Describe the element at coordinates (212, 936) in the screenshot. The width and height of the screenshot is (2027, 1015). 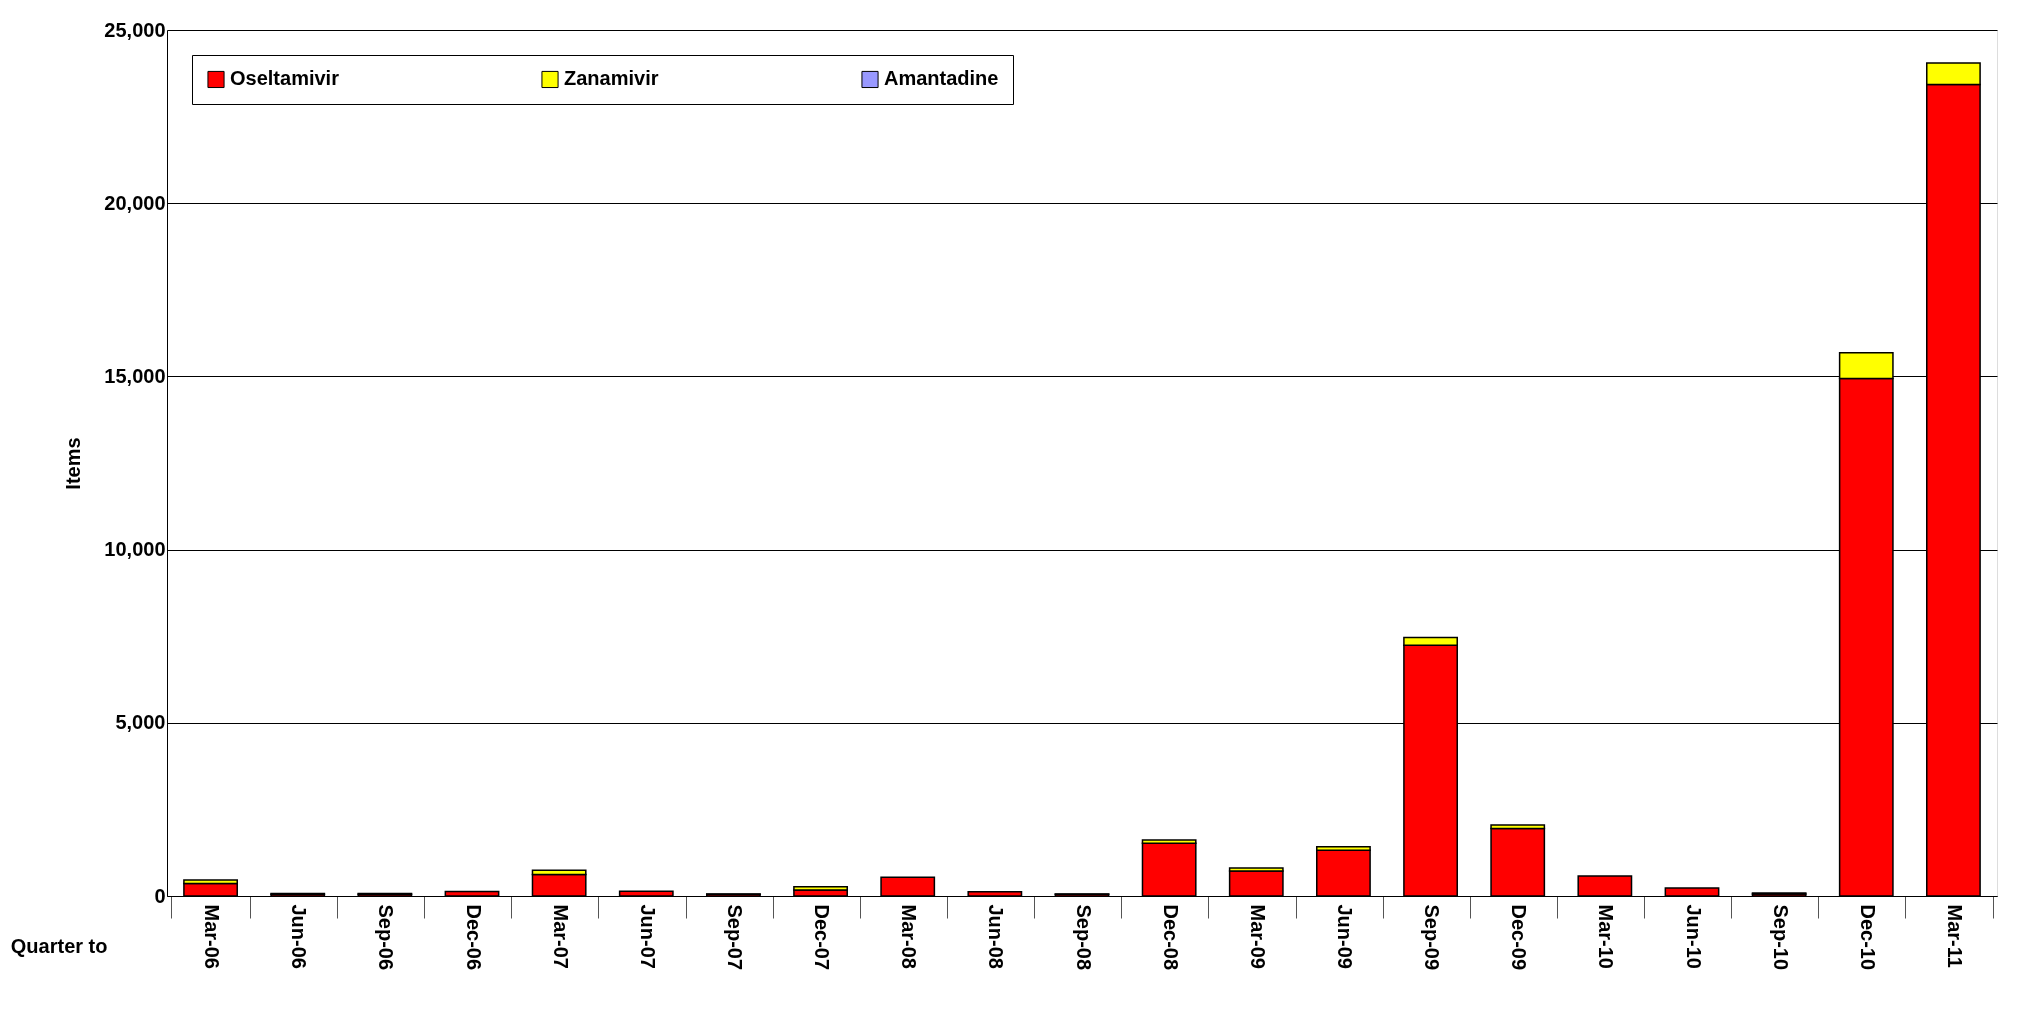
I see `x-tick-label: Mar-06` at that location.